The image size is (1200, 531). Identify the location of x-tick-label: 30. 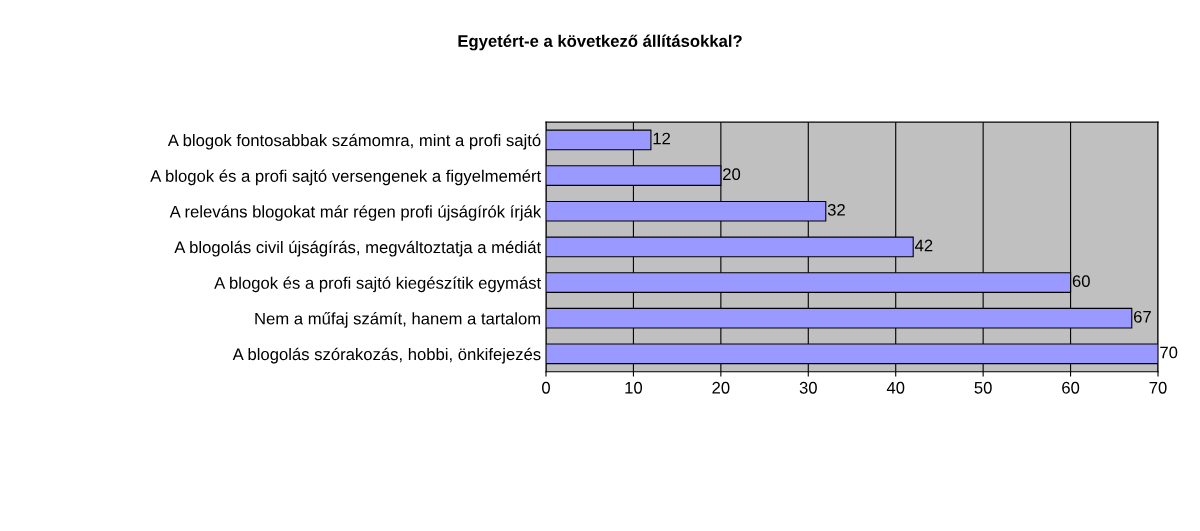
(808, 387).